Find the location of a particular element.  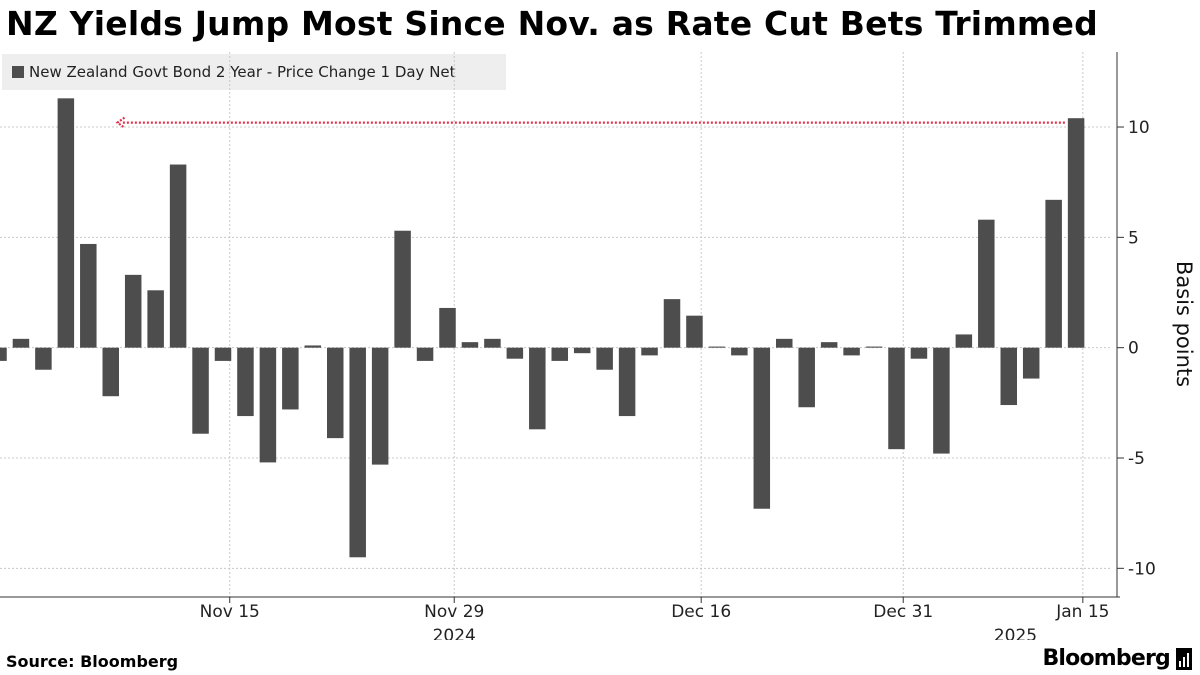

legend-swatch is located at coordinates (18, 72).